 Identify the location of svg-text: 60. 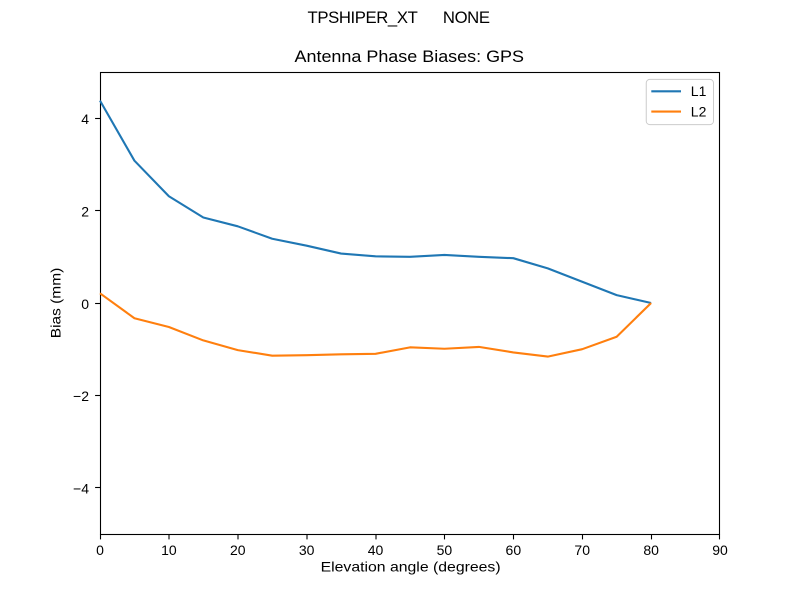
(514, 550).